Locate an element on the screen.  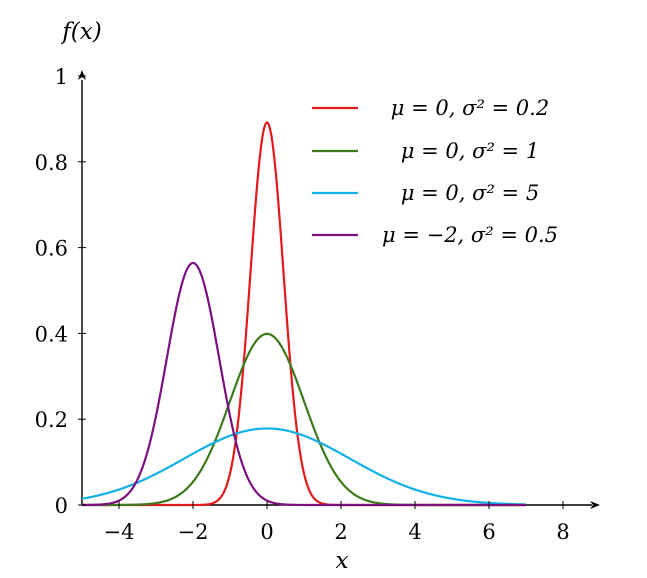
y-tick-label: 1 is located at coordinates (61, 77).